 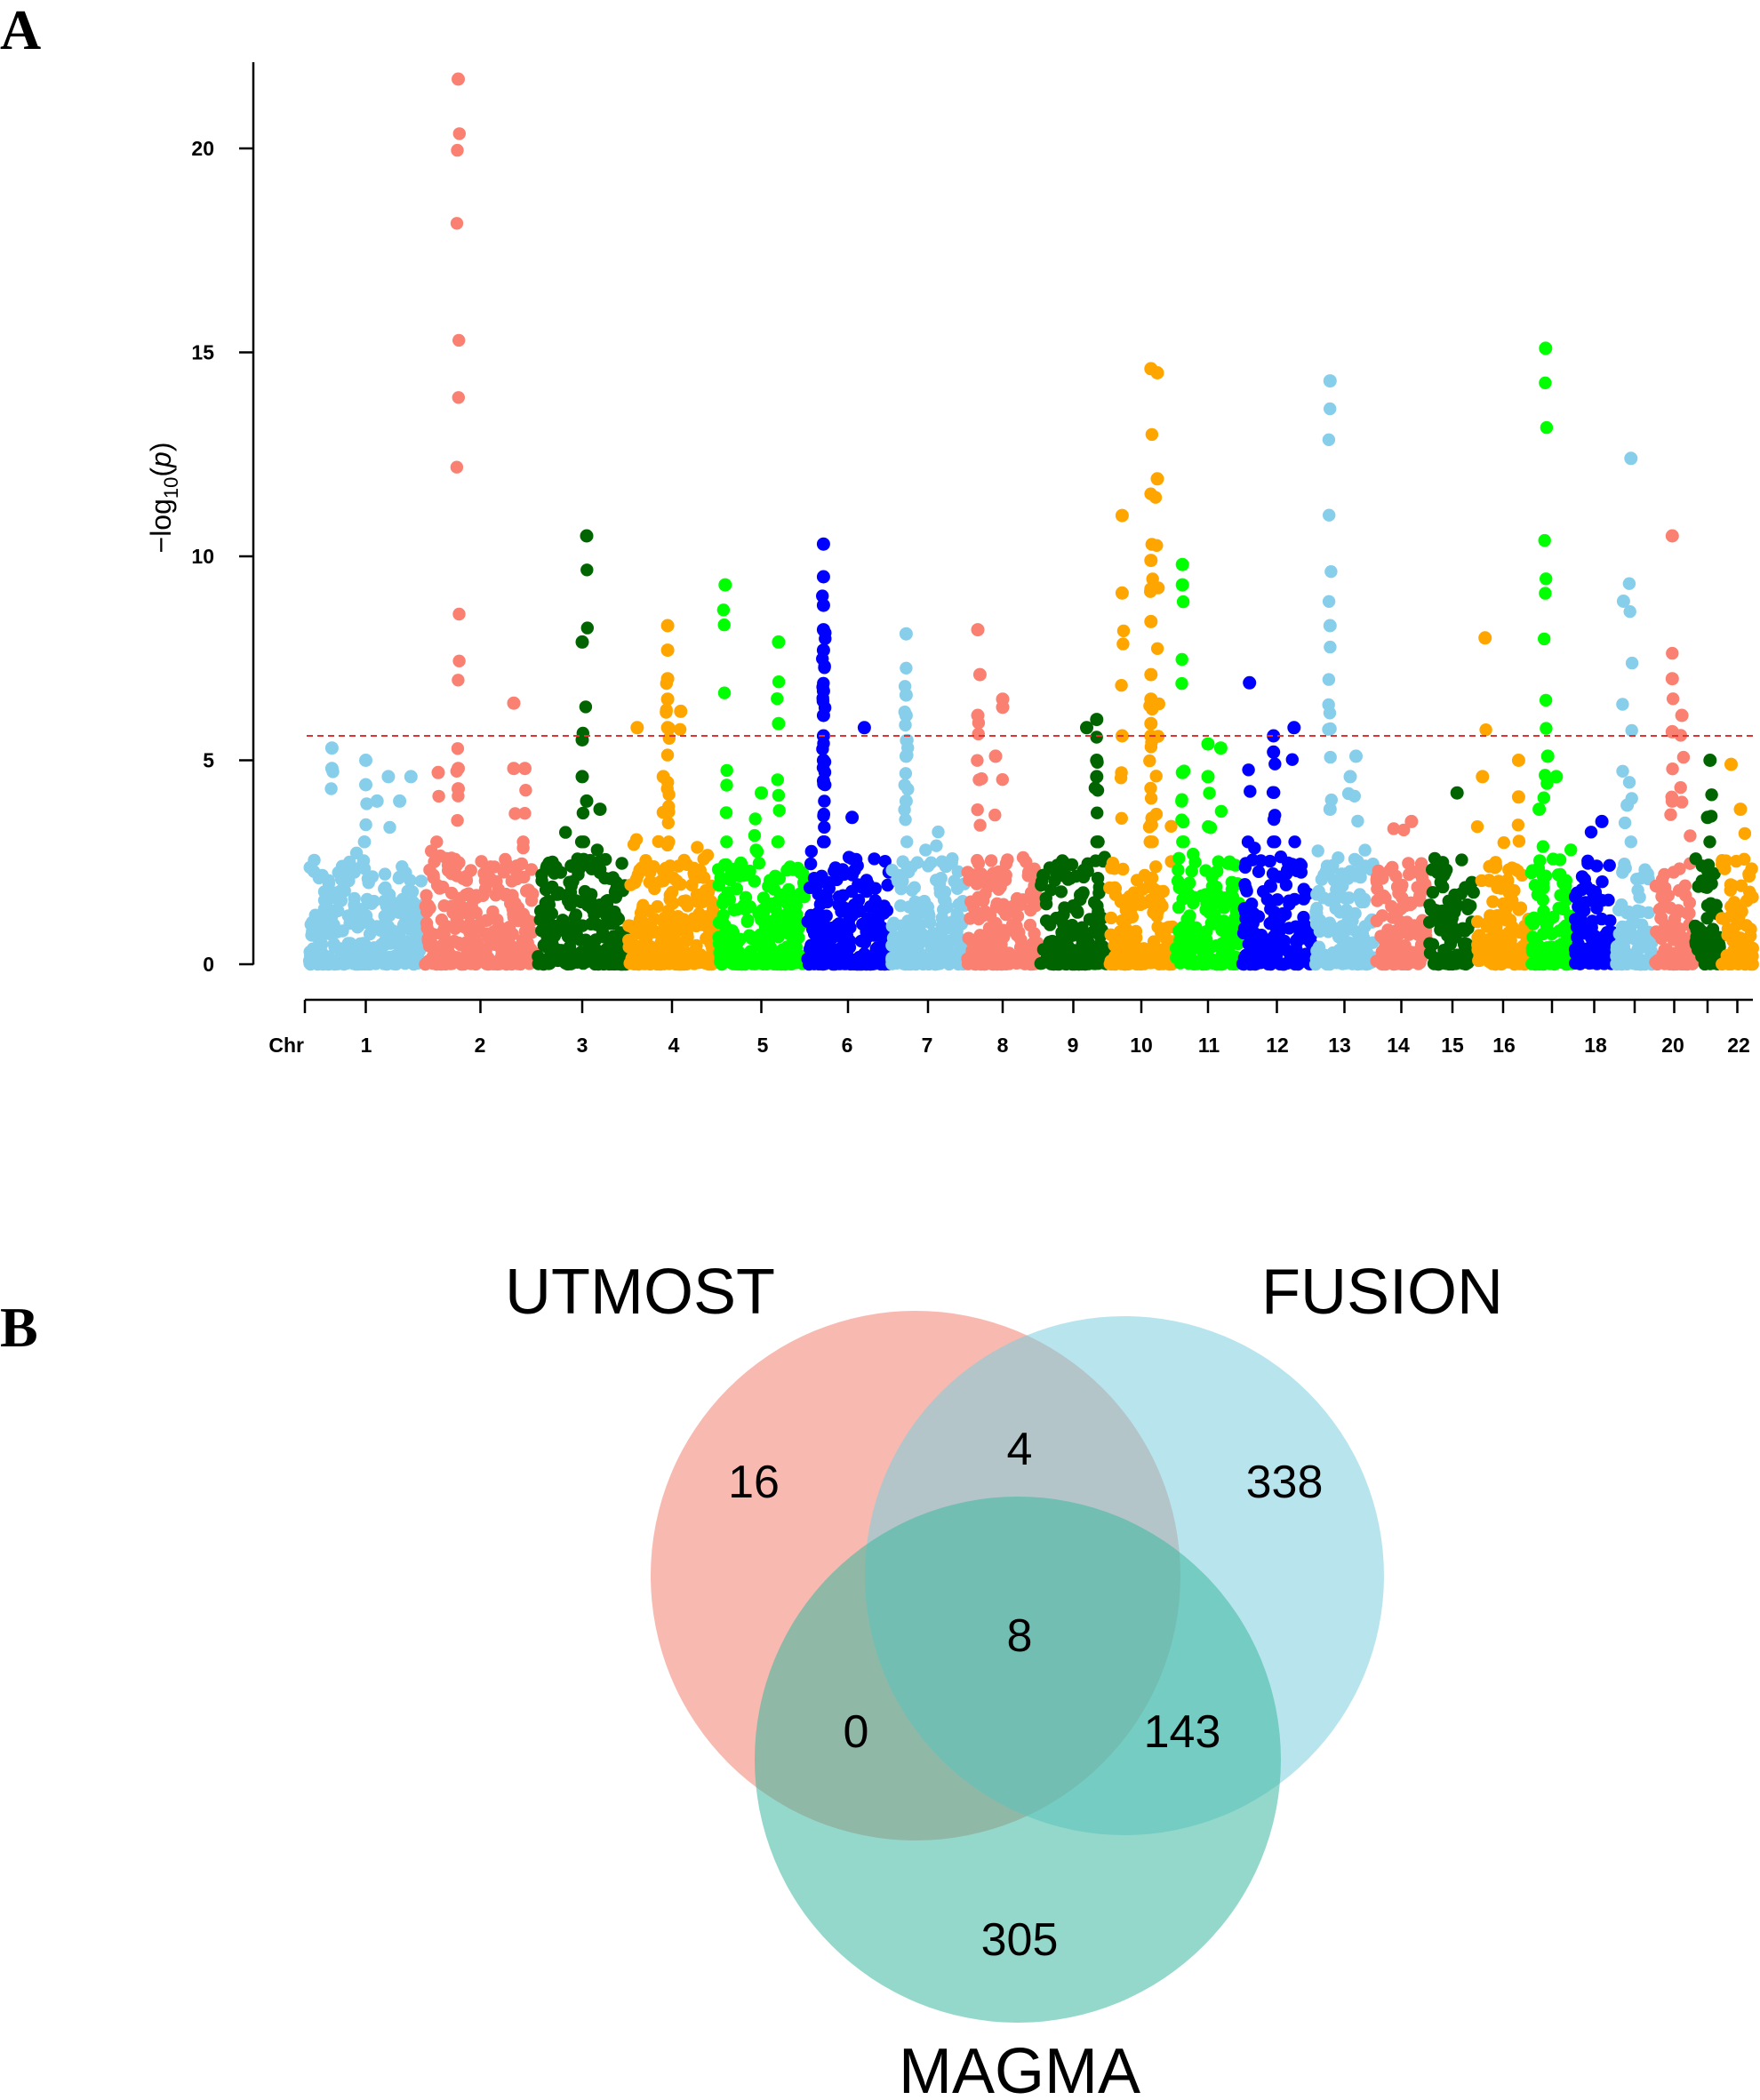 I want to click on venn-count-fusion-magma: 143, so click(x=1182, y=1732).